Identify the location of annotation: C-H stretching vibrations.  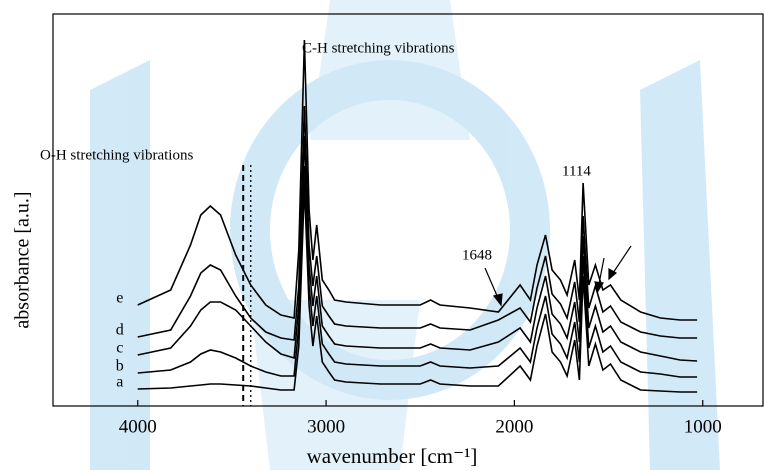
(378, 48).